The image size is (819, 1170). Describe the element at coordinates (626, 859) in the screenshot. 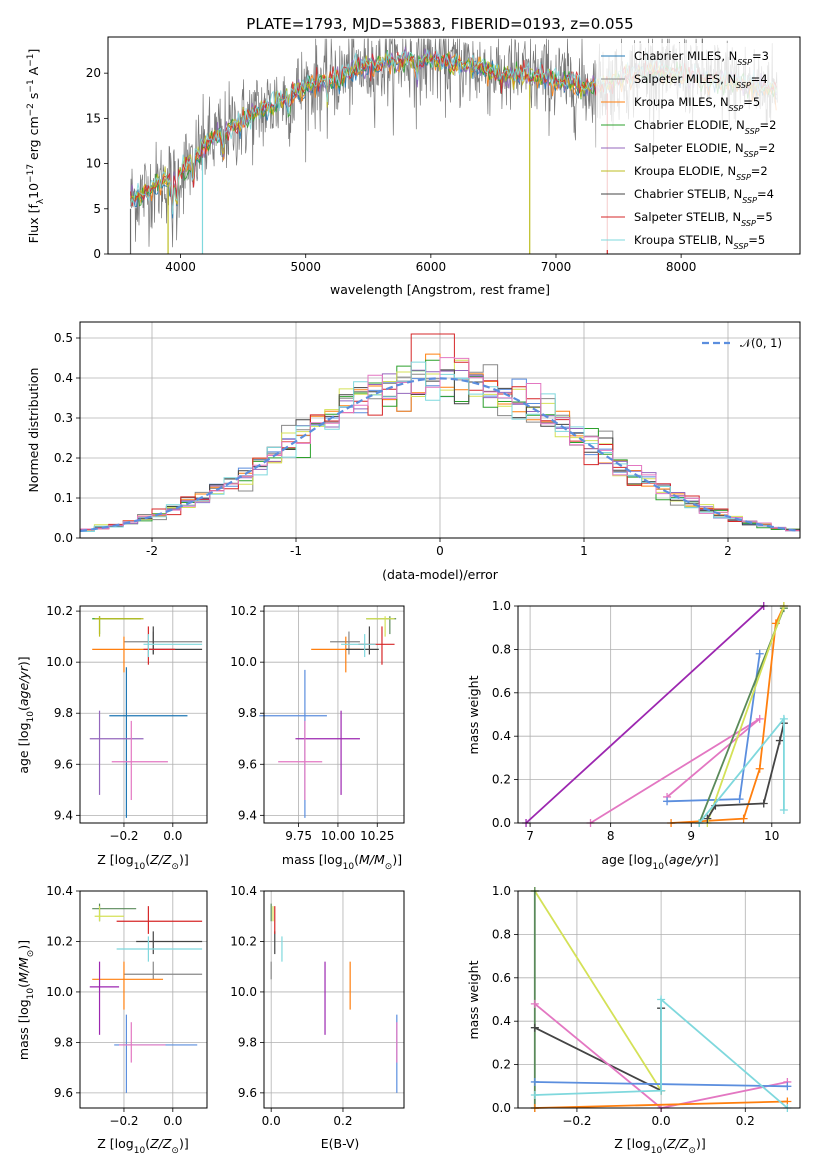

I see `label-part: age [log` at that location.